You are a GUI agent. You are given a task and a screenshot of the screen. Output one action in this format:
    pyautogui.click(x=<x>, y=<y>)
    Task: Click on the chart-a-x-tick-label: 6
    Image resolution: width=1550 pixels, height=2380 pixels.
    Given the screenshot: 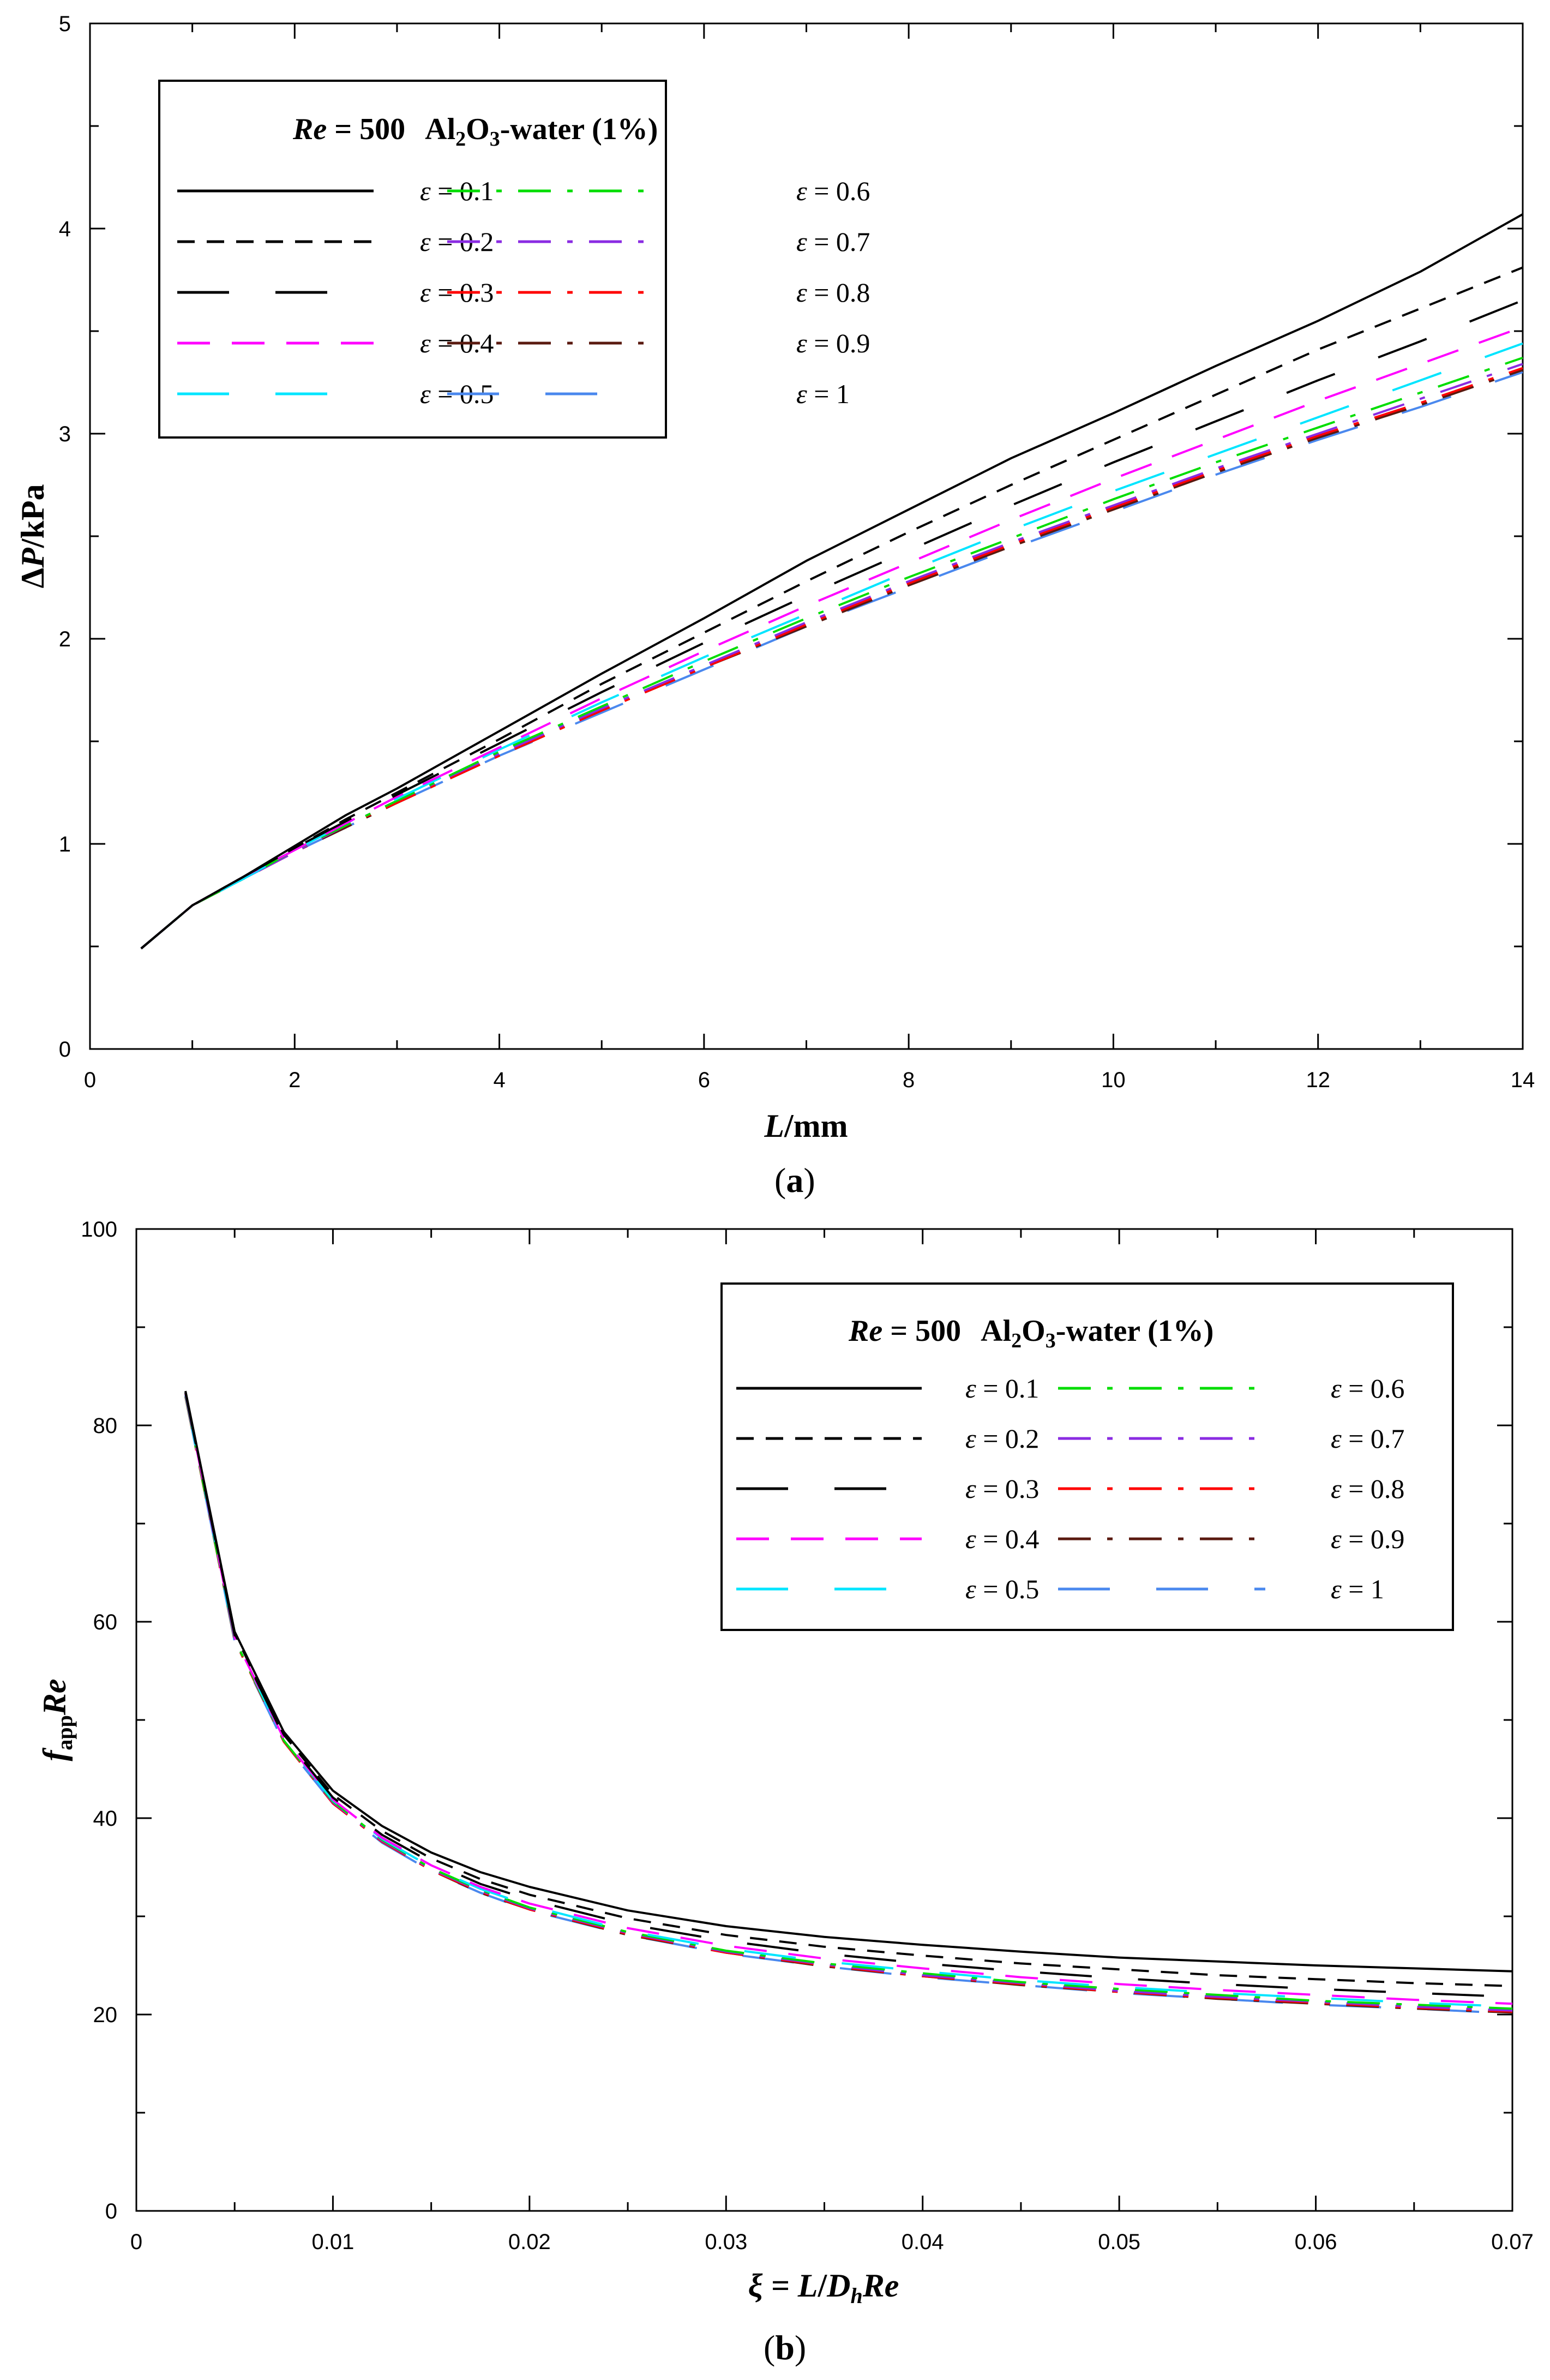 What is the action you would take?
    pyautogui.click(x=704, y=1080)
    